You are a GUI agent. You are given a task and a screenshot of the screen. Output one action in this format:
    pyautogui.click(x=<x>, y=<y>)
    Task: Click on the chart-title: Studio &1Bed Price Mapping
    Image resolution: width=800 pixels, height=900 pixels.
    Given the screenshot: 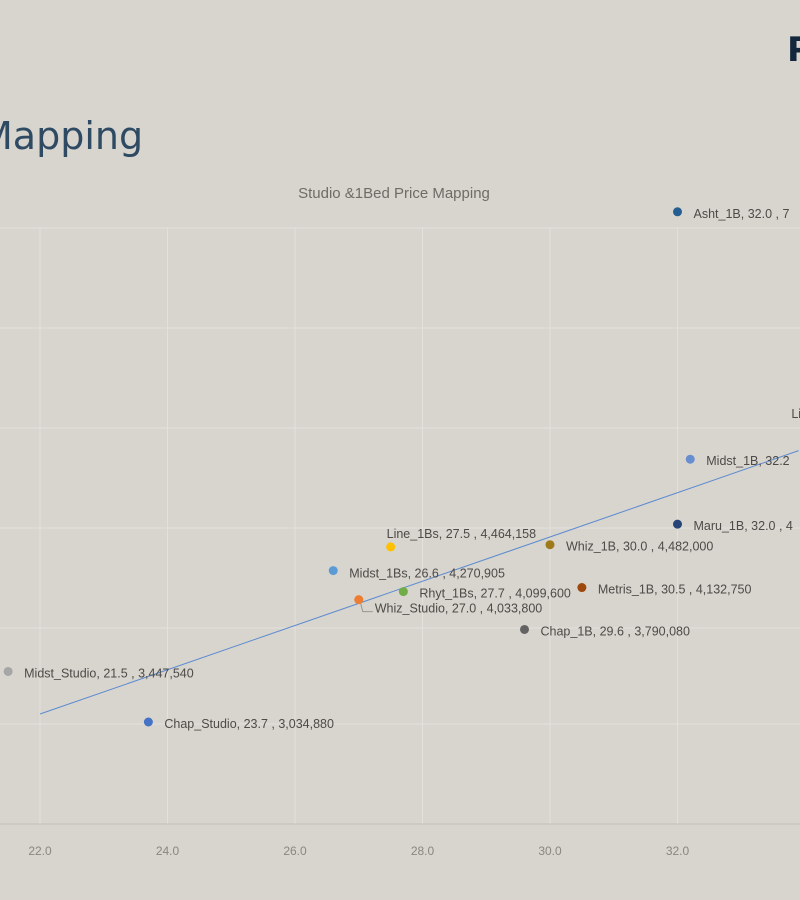 What is the action you would take?
    pyautogui.click(x=394, y=193)
    